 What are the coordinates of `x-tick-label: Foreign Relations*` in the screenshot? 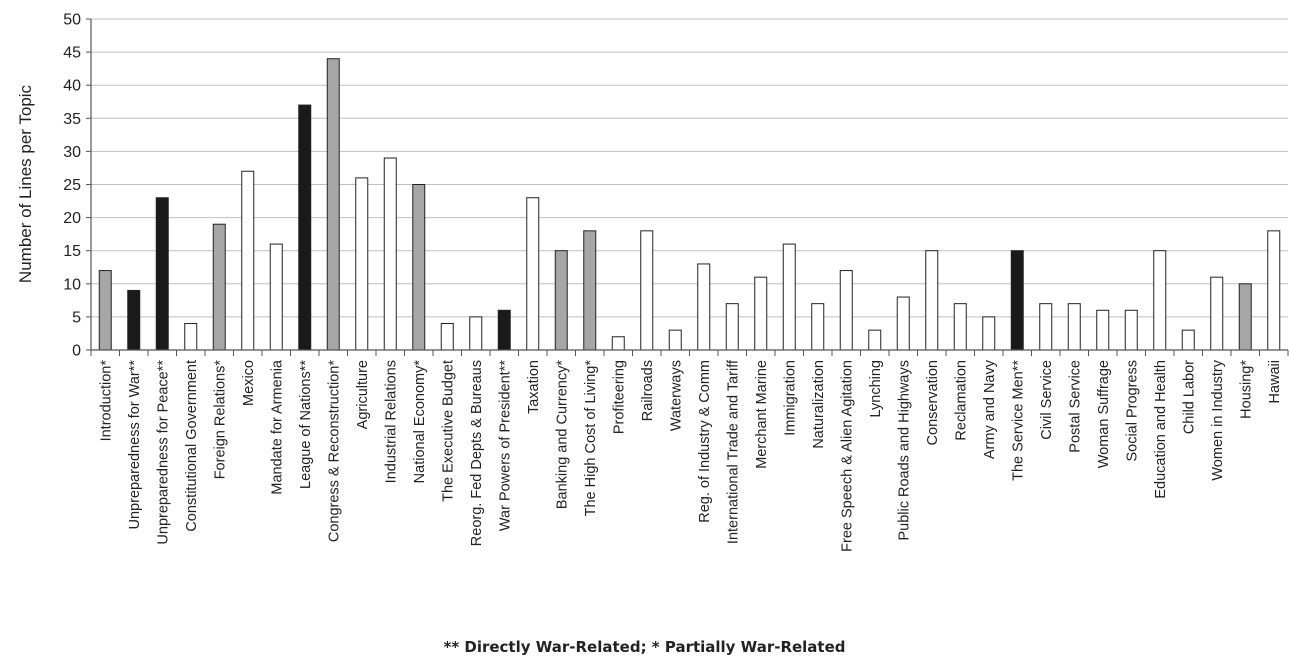 It's located at (220, 420).